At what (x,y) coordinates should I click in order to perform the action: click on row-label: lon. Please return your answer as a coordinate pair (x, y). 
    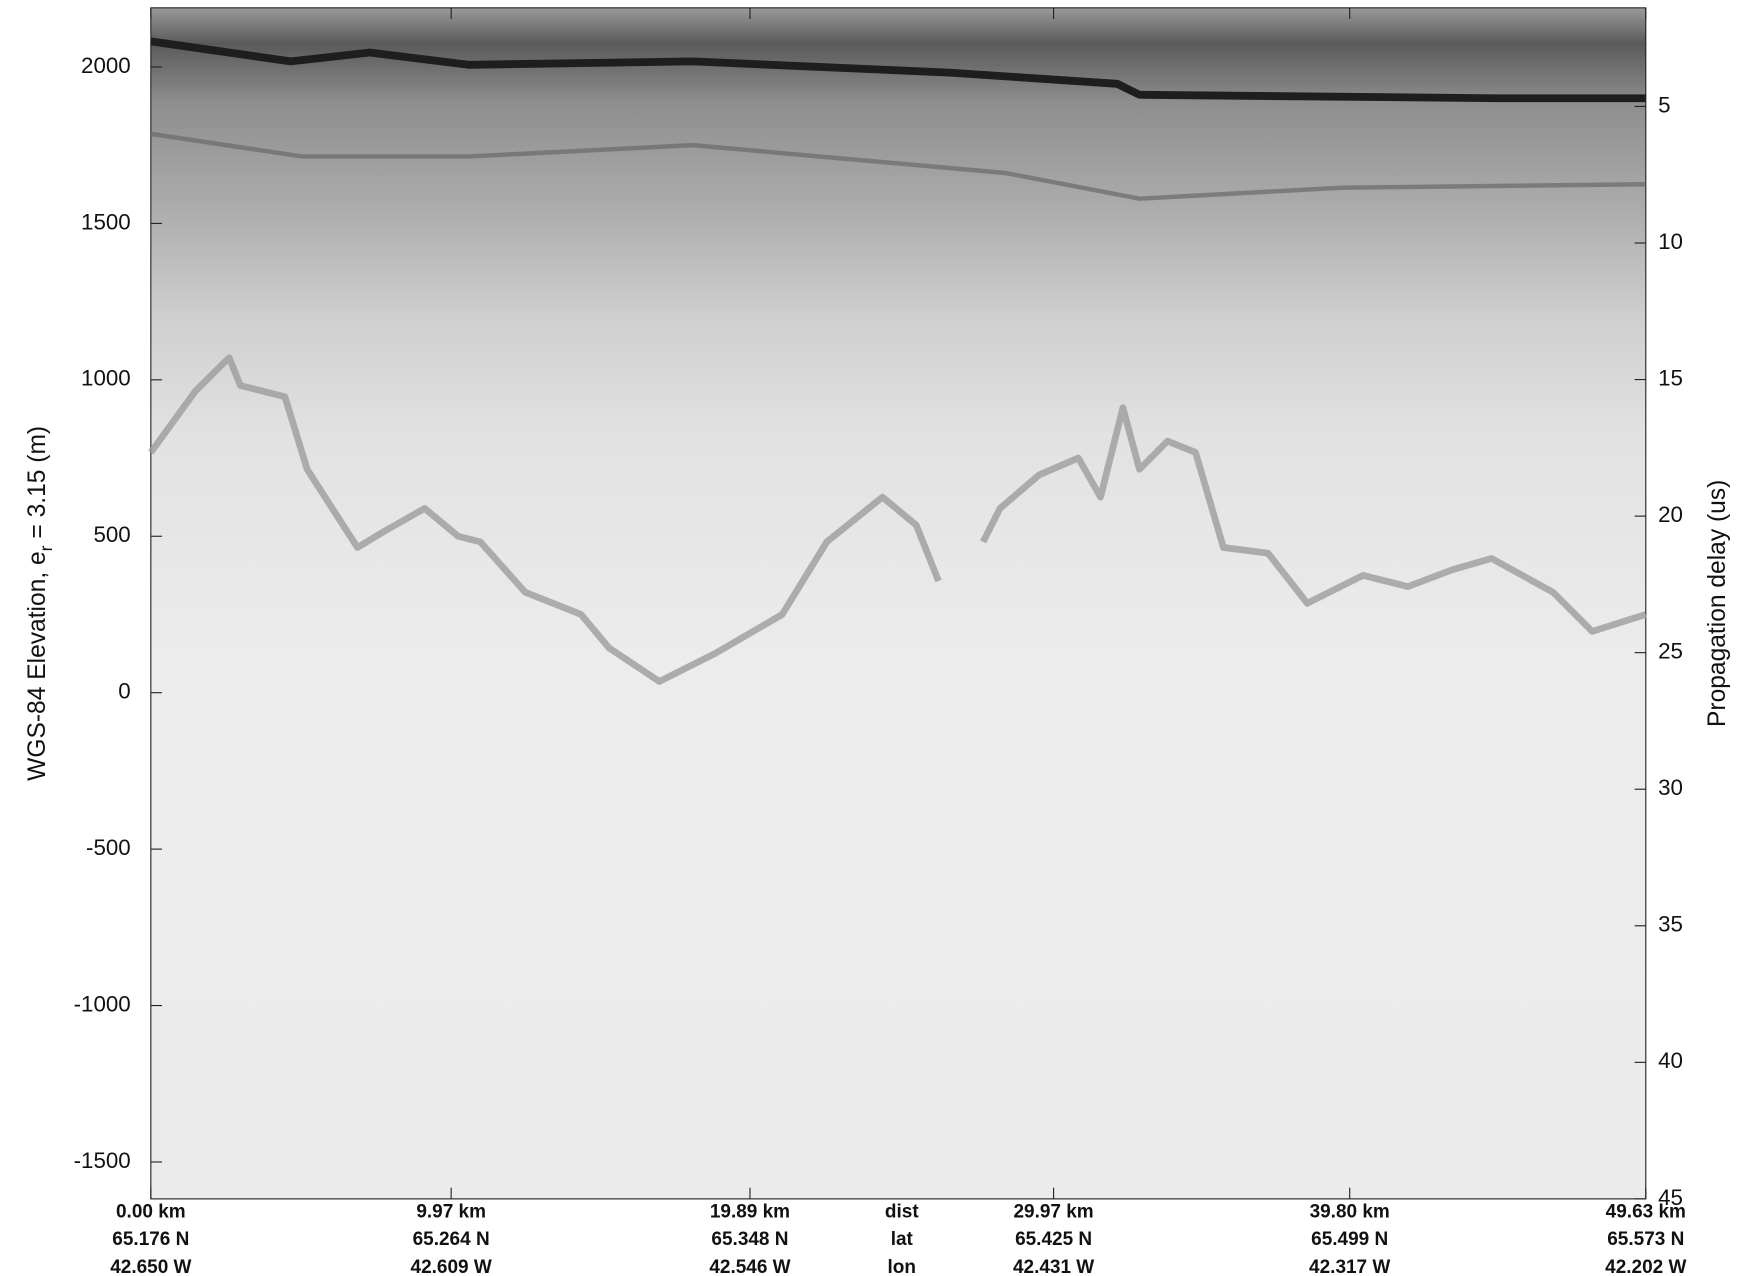
    Looking at the image, I should click on (902, 1266).